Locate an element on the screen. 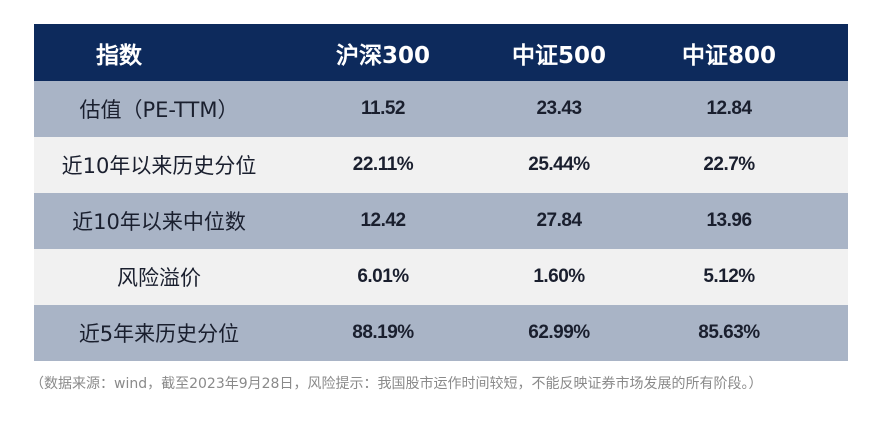  cell-hs300: 11.52 is located at coordinates (383, 108).